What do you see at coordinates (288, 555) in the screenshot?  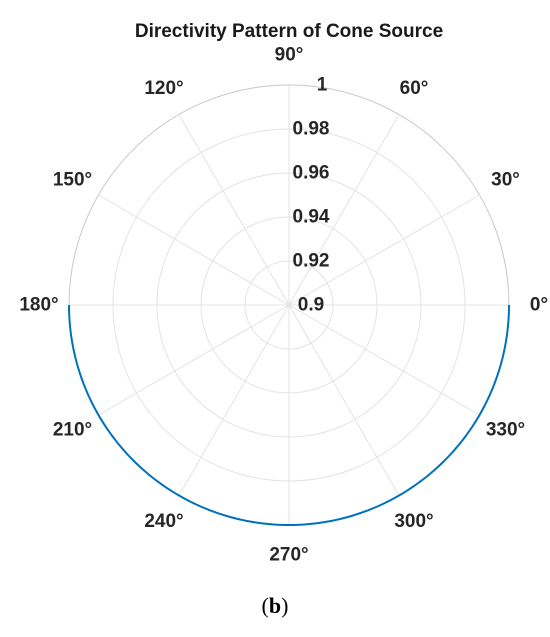 I see `theta-tick-label-9: 270°` at bounding box center [288, 555].